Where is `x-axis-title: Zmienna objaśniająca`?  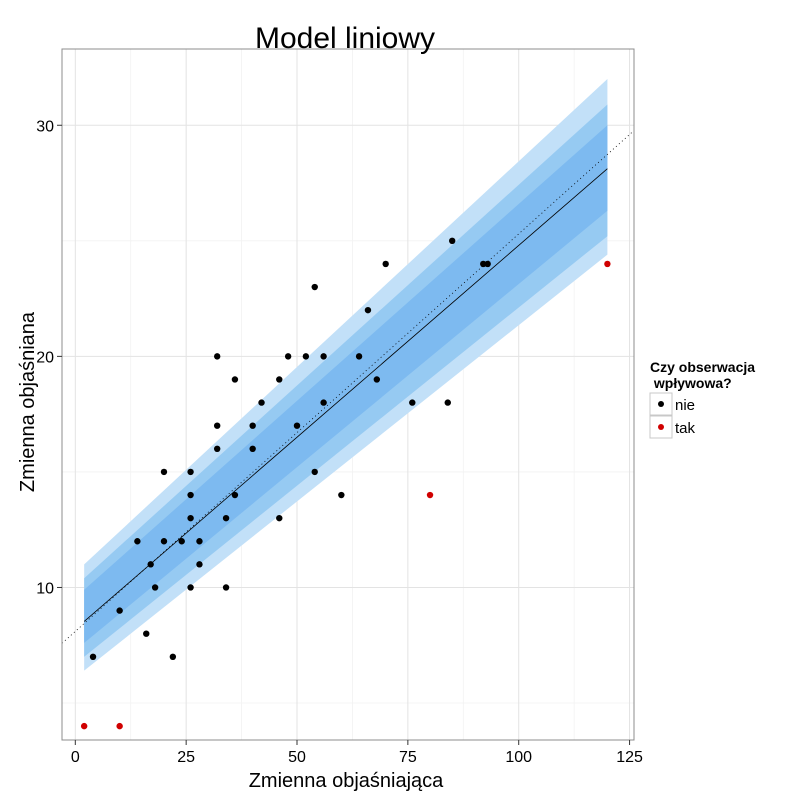
x-axis-title: Zmienna objaśniająca is located at coordinates (346, 781).